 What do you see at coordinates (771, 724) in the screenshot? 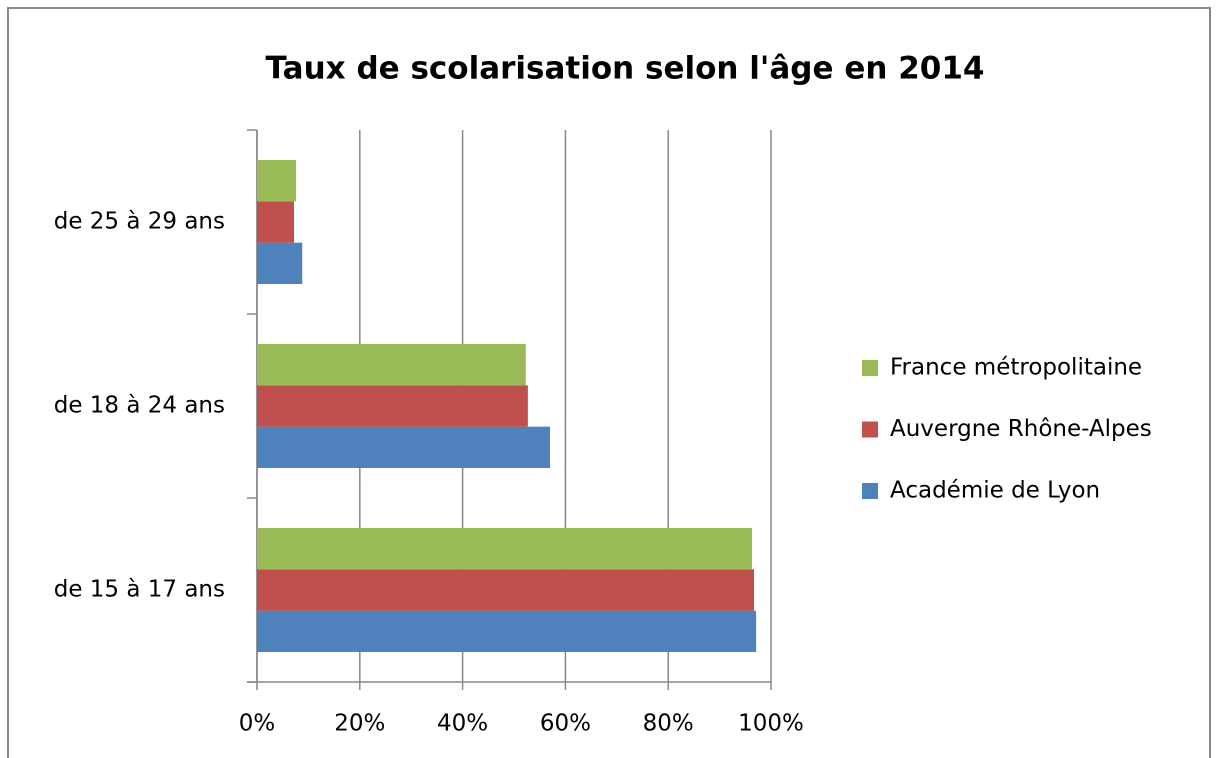
I see `x-tick-label: 100%` at bounding box center [771, 724].